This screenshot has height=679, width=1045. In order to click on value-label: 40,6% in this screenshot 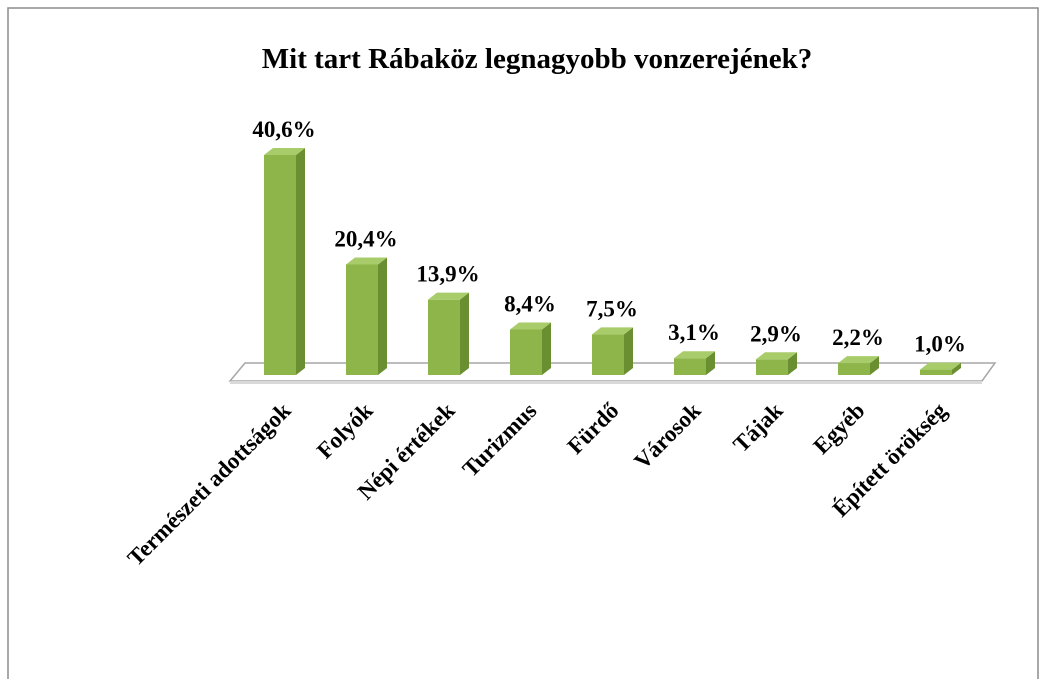, I will do `click(283, 129)`.